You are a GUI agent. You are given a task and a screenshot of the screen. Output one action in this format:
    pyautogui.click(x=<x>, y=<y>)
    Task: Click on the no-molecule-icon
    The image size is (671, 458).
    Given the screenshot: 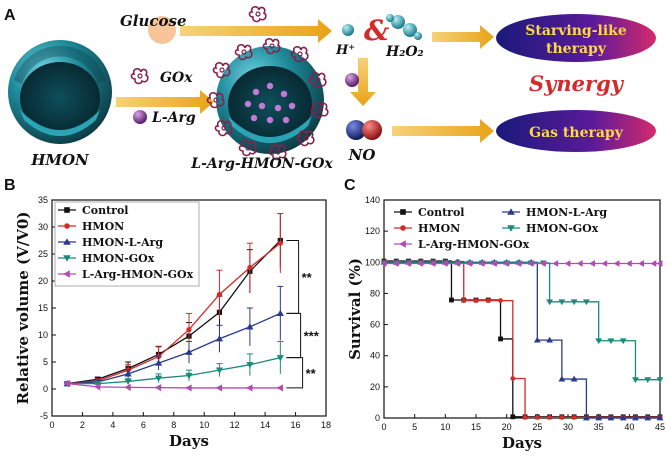 What is the action you would take?
    pyautogui.click(x=364, y=130)
    